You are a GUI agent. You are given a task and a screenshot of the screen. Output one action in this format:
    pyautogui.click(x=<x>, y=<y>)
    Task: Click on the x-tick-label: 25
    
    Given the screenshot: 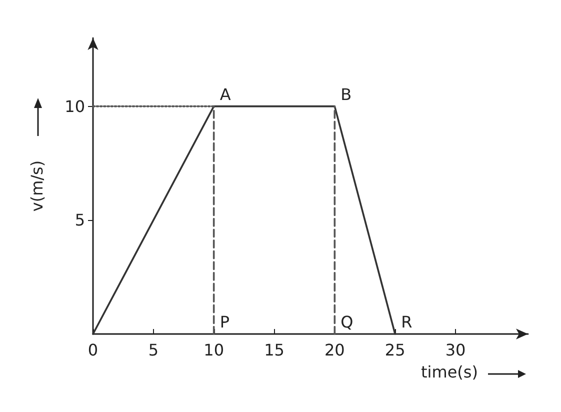 What is the action you would take?
    pyautogui.click(x=395, y=350)
    